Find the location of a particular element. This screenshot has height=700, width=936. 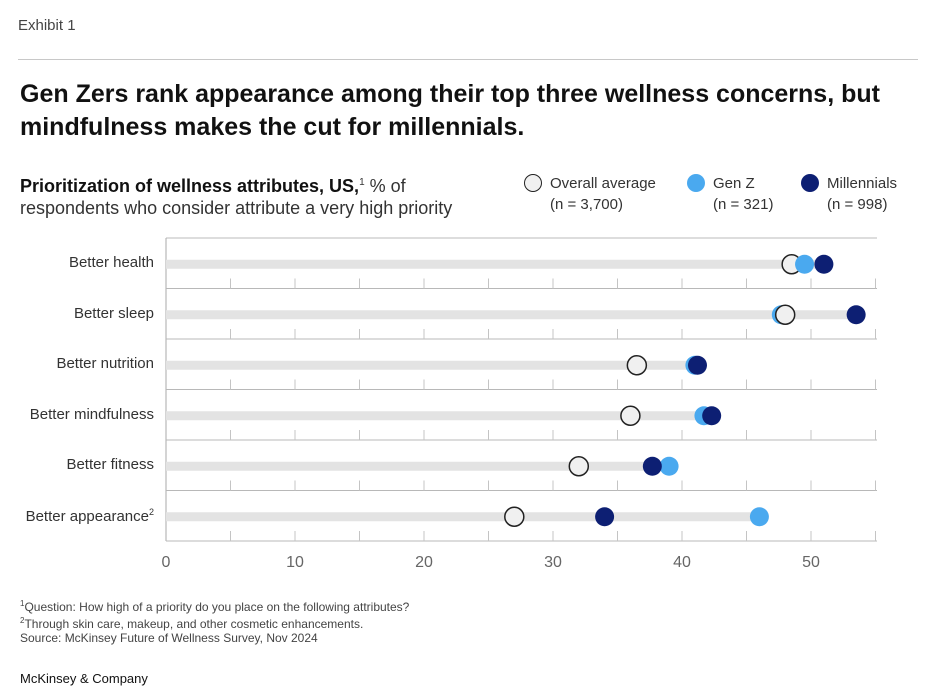

x-tick-label: 20 is located at coordinates (424, 562).